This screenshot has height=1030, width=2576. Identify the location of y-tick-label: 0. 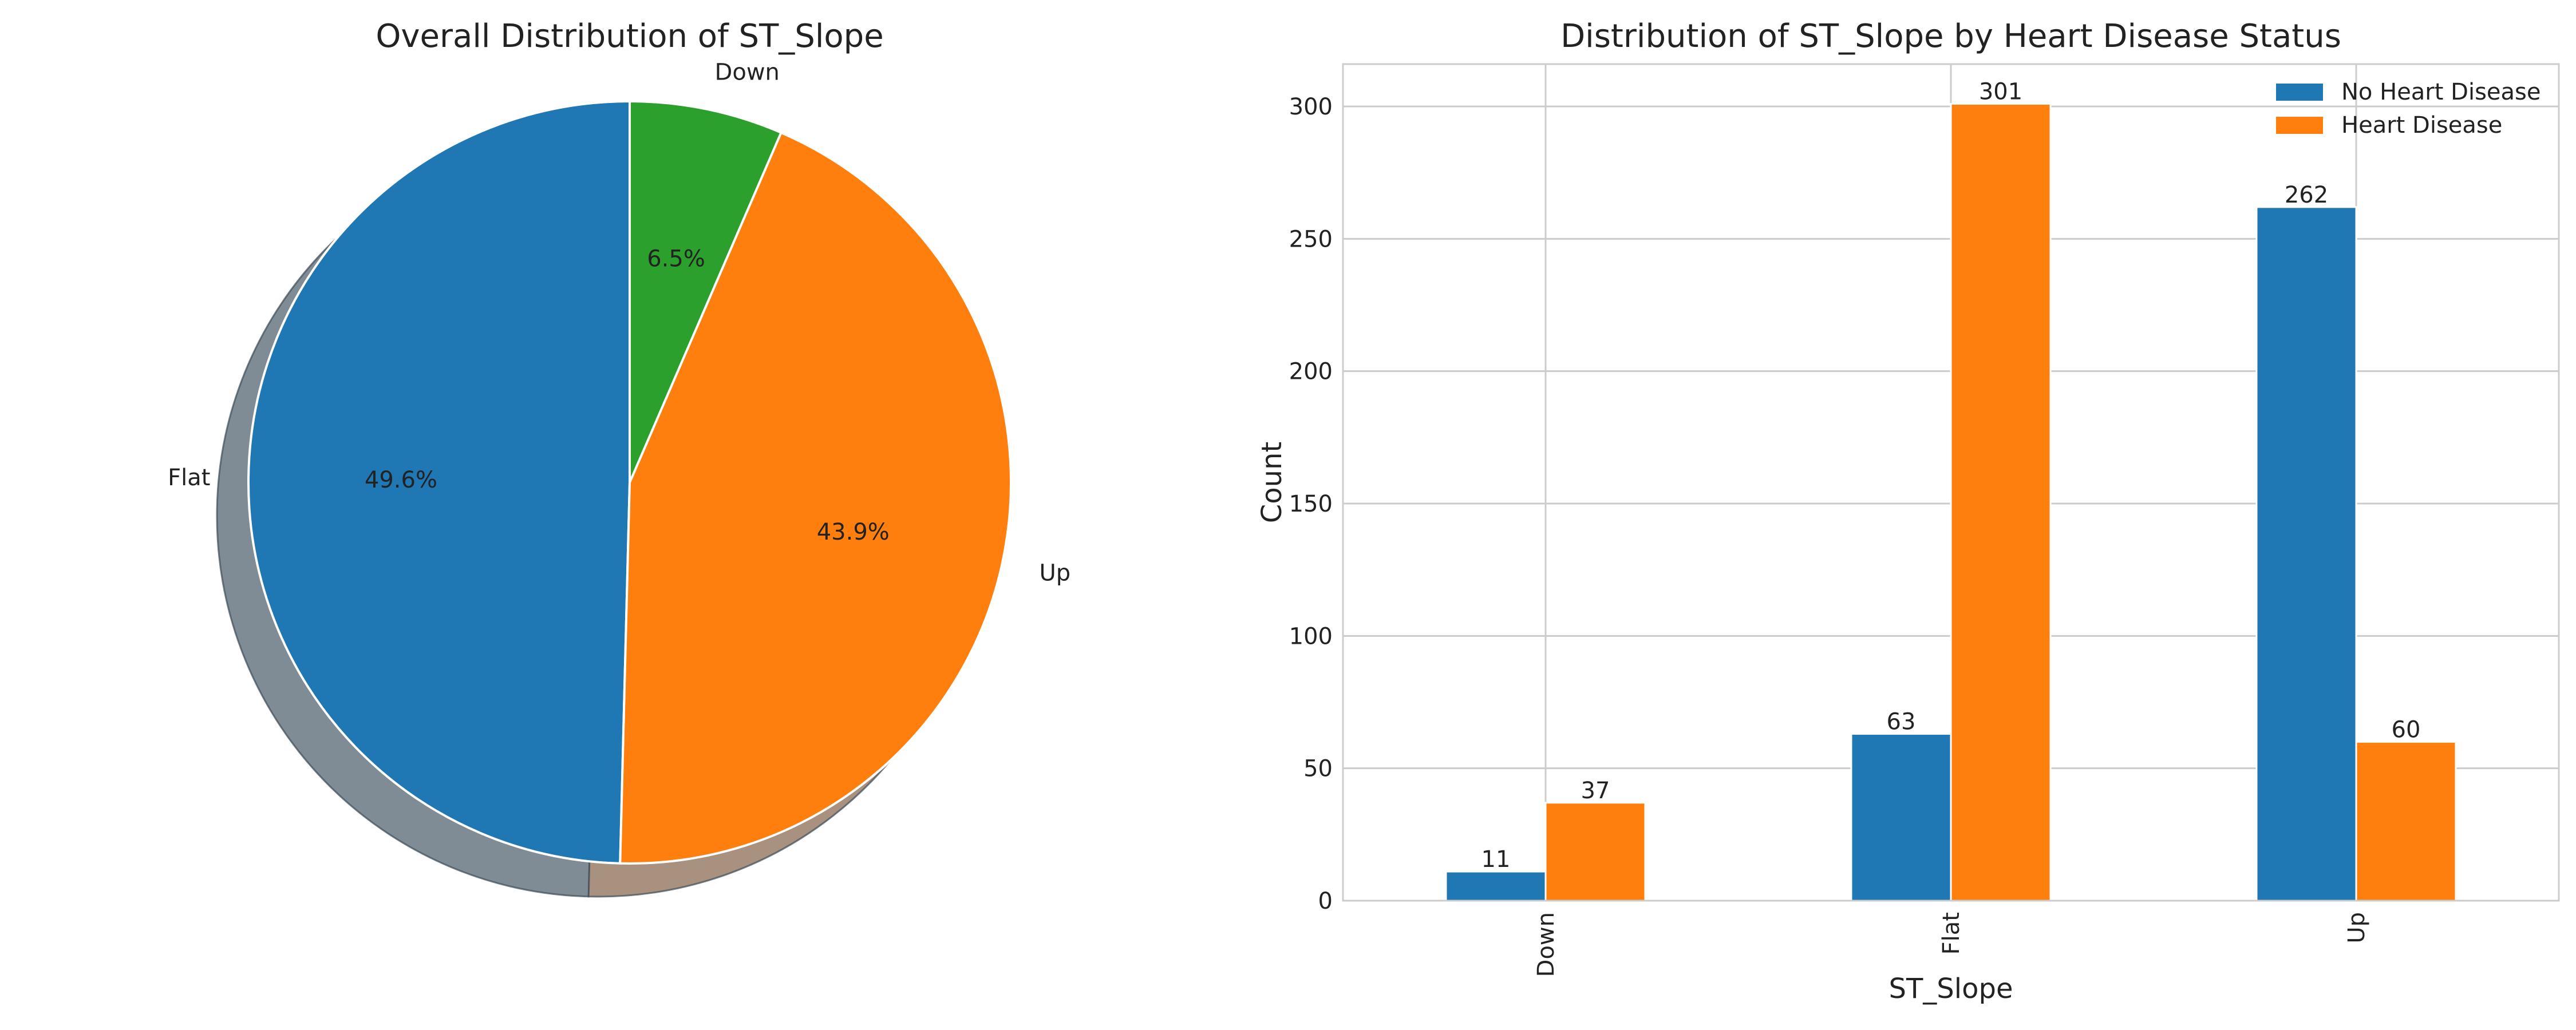
(1325, 901).